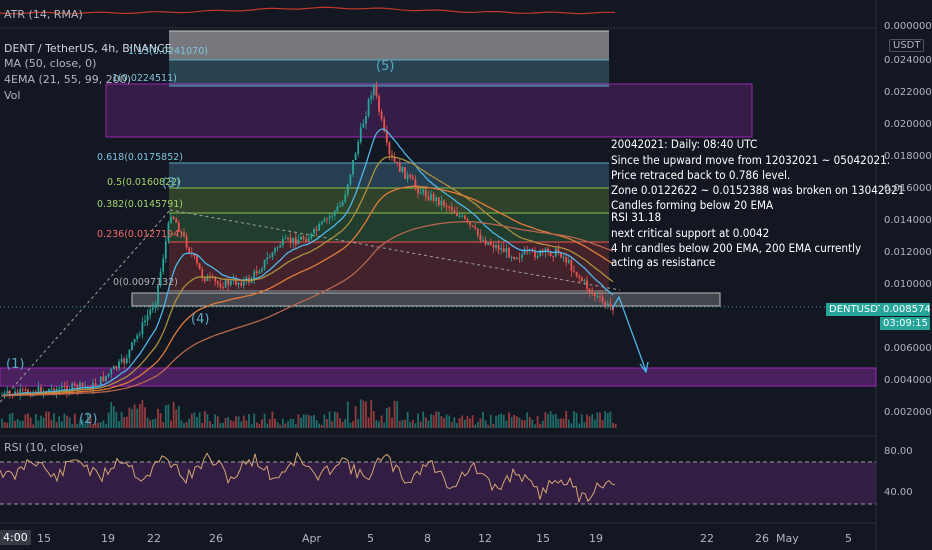 The width and height of the screenshot is (932, 550). I want to click on countdown-tag: 03:09:15, so click(905, 323).